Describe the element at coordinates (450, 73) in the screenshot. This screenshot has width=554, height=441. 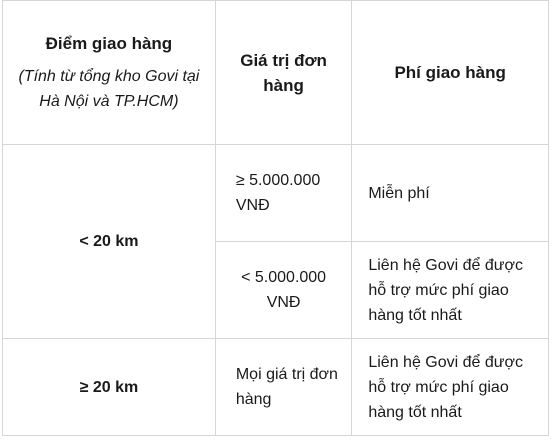
I see `header-shipping-fee: Phí giao hàng` at that location.